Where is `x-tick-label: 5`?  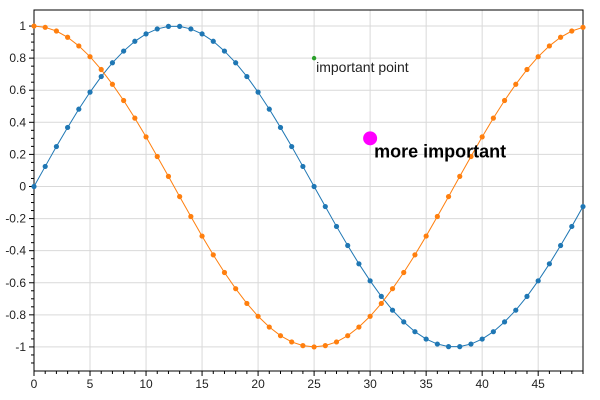
x-tick-label: 5 is located at coordinates (90, 384).